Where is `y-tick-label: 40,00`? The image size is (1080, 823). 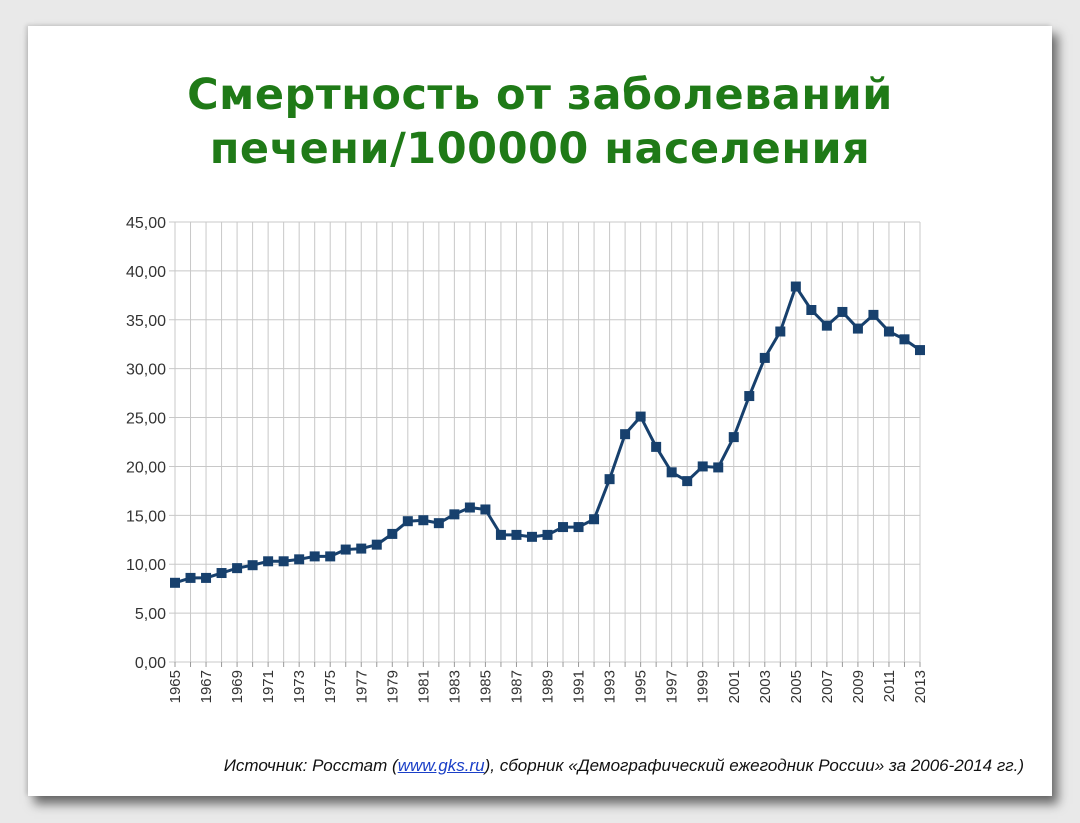 y-tick-label: 40,00 is located at coordinates (146, 272).